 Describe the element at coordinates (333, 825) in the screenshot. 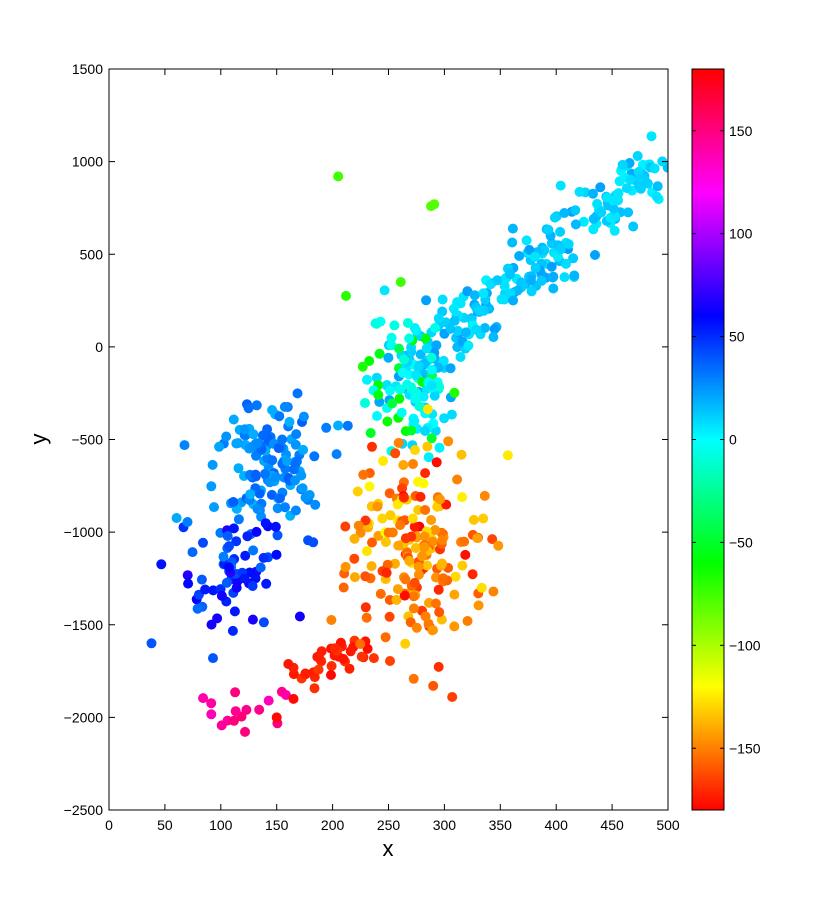

I see `x-tick-label: 200` at that location.